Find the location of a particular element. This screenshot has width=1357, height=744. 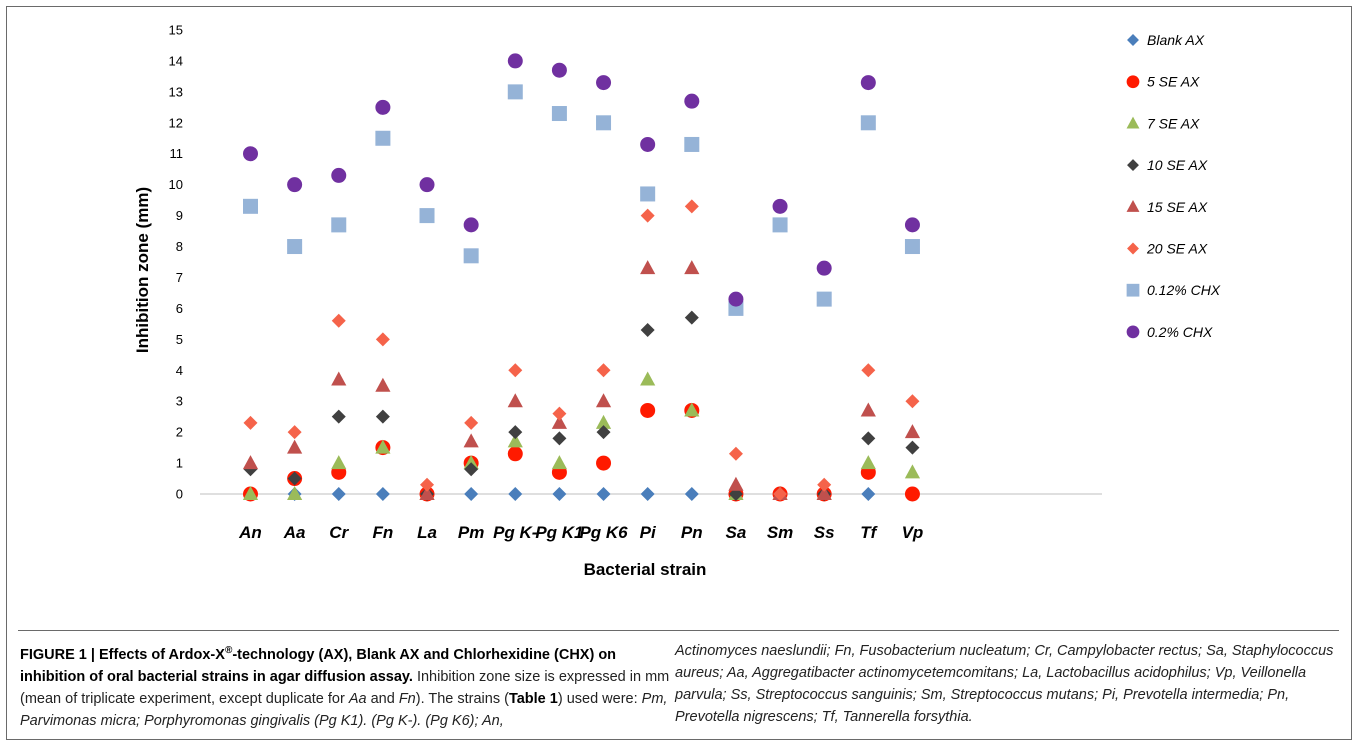

legend-label: 15 SE AX is located at coordinates (1177, 207).